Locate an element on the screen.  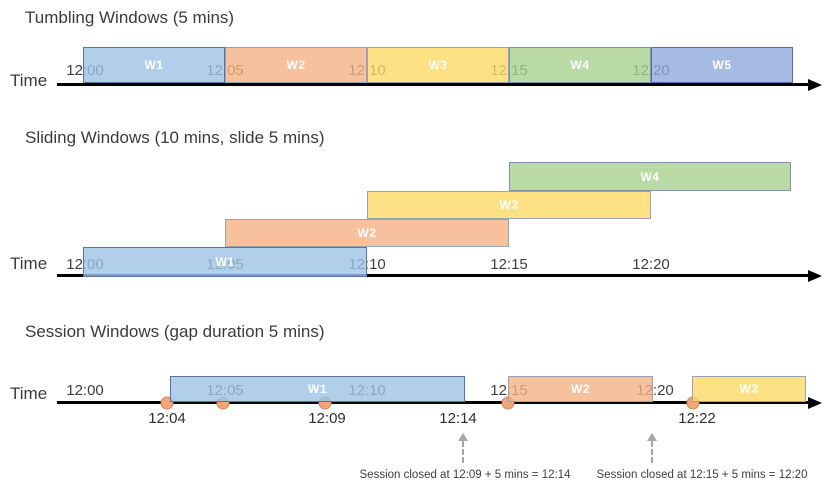
time-axis-line-session is located at coordinates (432, 402).